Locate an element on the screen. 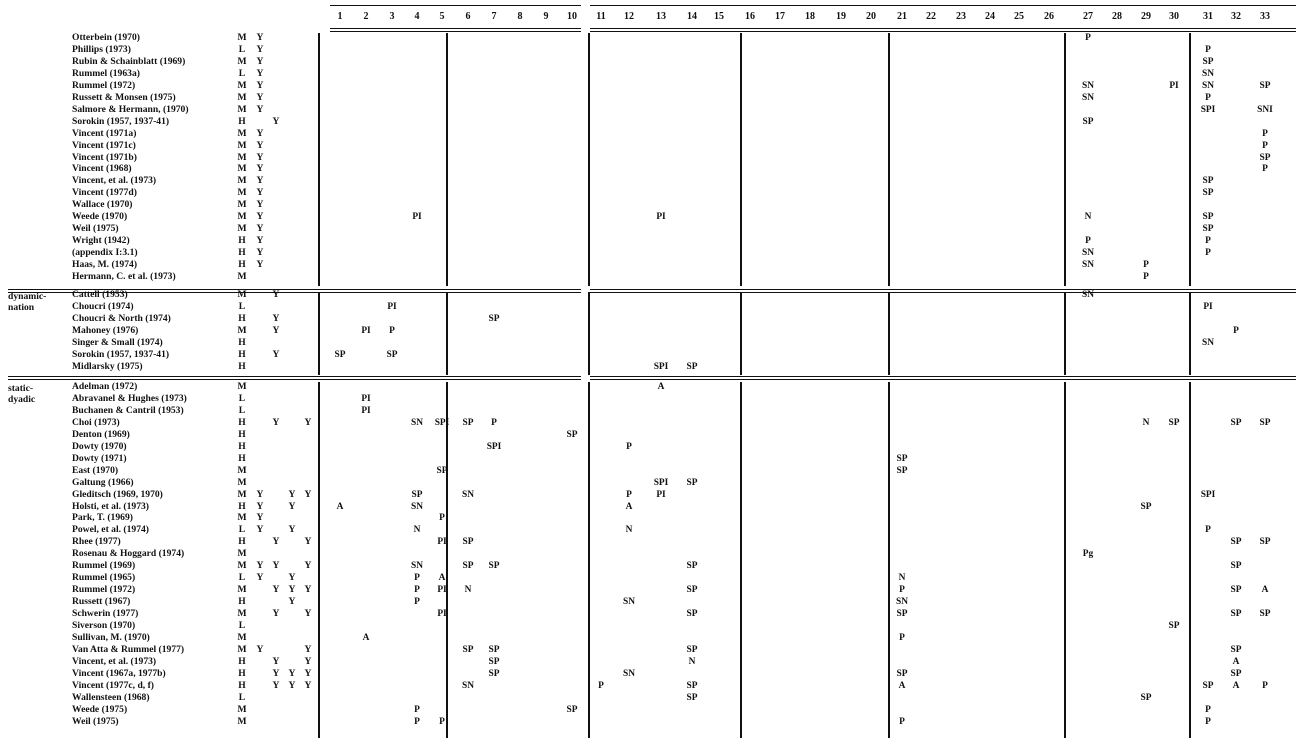 The image size is (1296, 744). reference-label: (appendix I:3.1) is located at coordinates (105, 253).